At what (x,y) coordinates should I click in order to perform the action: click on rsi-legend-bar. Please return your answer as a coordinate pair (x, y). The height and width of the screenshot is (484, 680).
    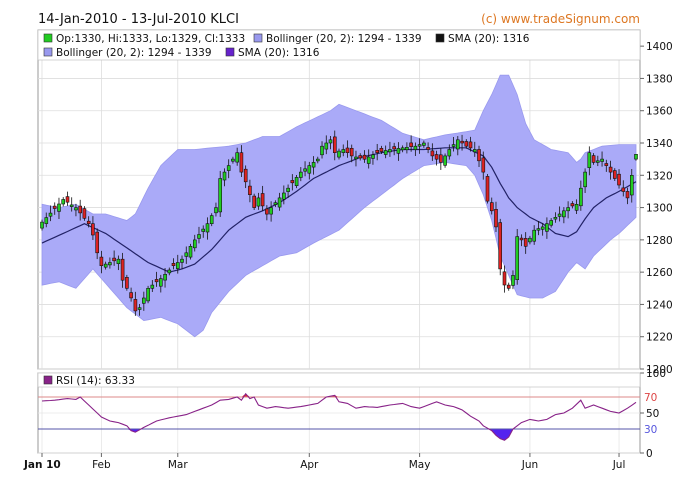
    Looking at the image, I should click on (339, 380).